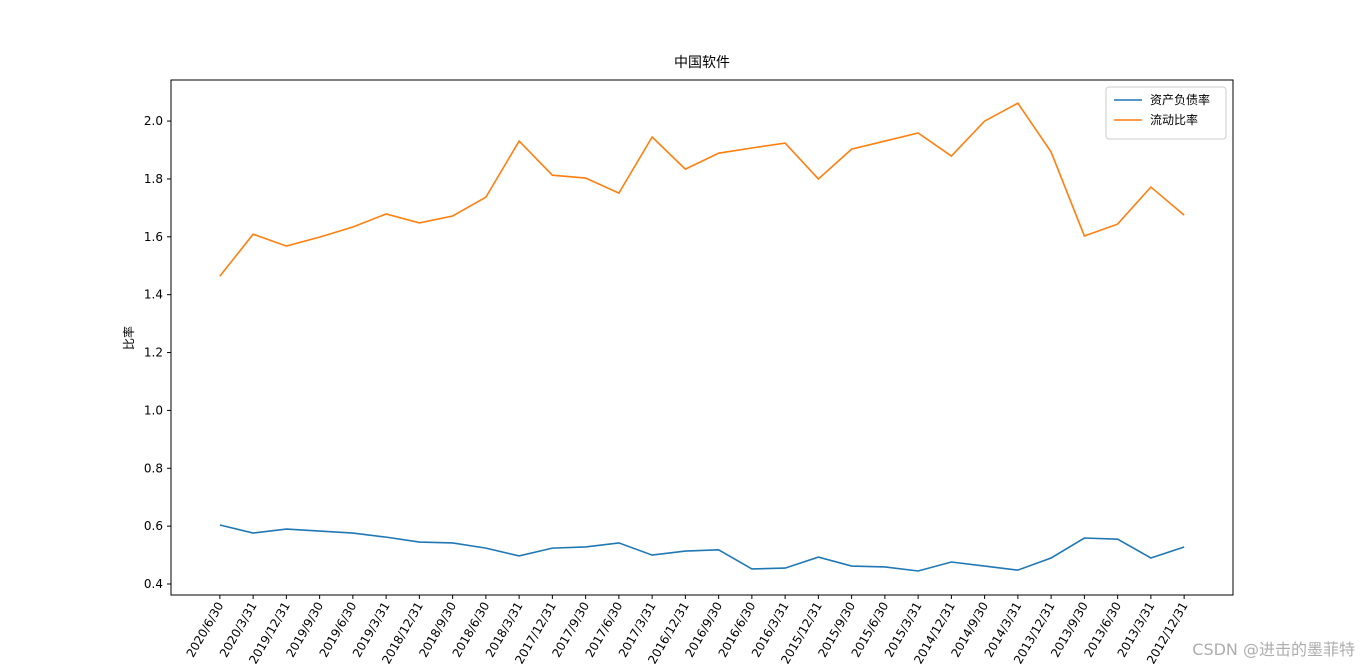  Describe the element at coordinates (153, 237) in the screenshot. I see `y-tick-label: 1.6` at that location.